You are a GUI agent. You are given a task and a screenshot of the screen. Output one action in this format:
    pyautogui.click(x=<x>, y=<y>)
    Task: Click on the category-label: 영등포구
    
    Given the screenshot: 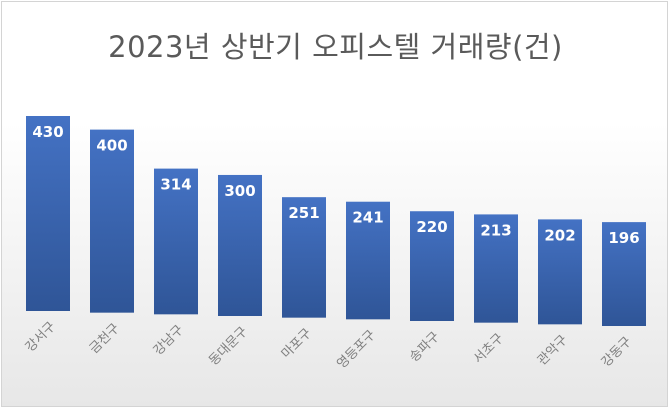 What is the action you would take?
    pyautogui.click(x=356, y=350)
    